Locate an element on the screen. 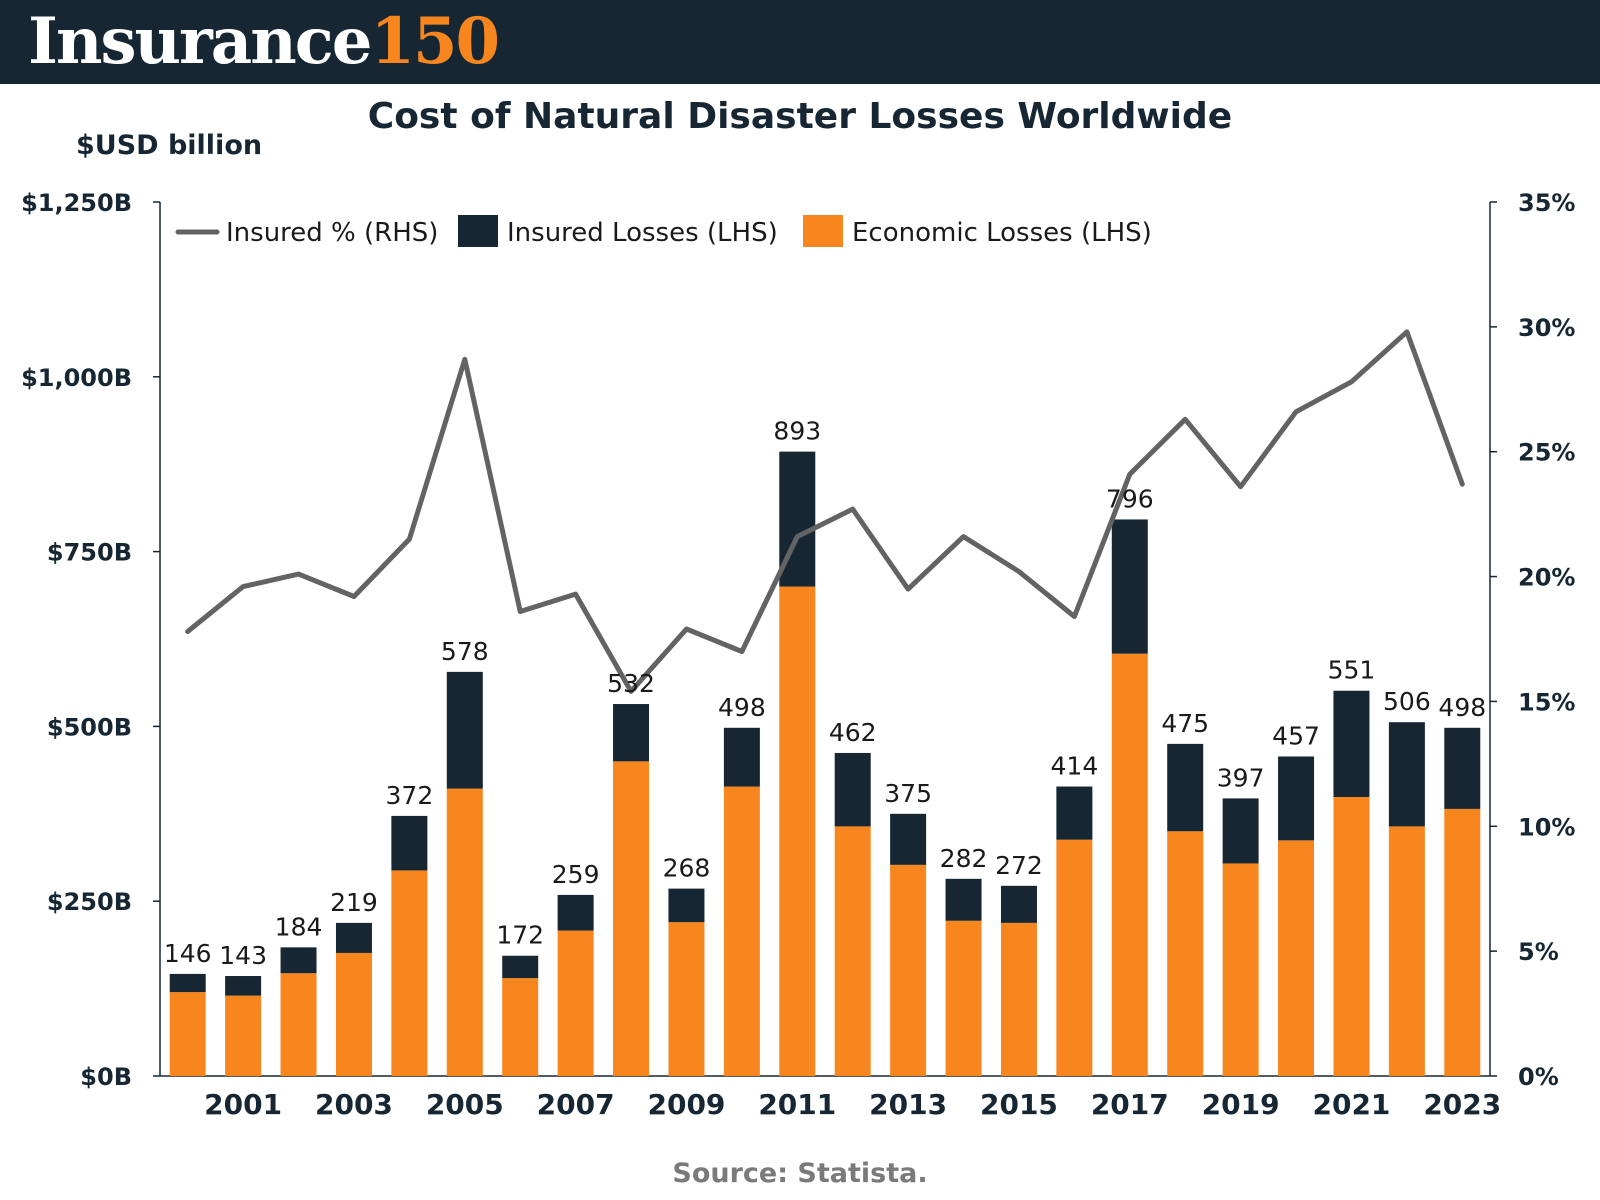  brand-logo-text: Insurance is located at coordinates (200, 41).